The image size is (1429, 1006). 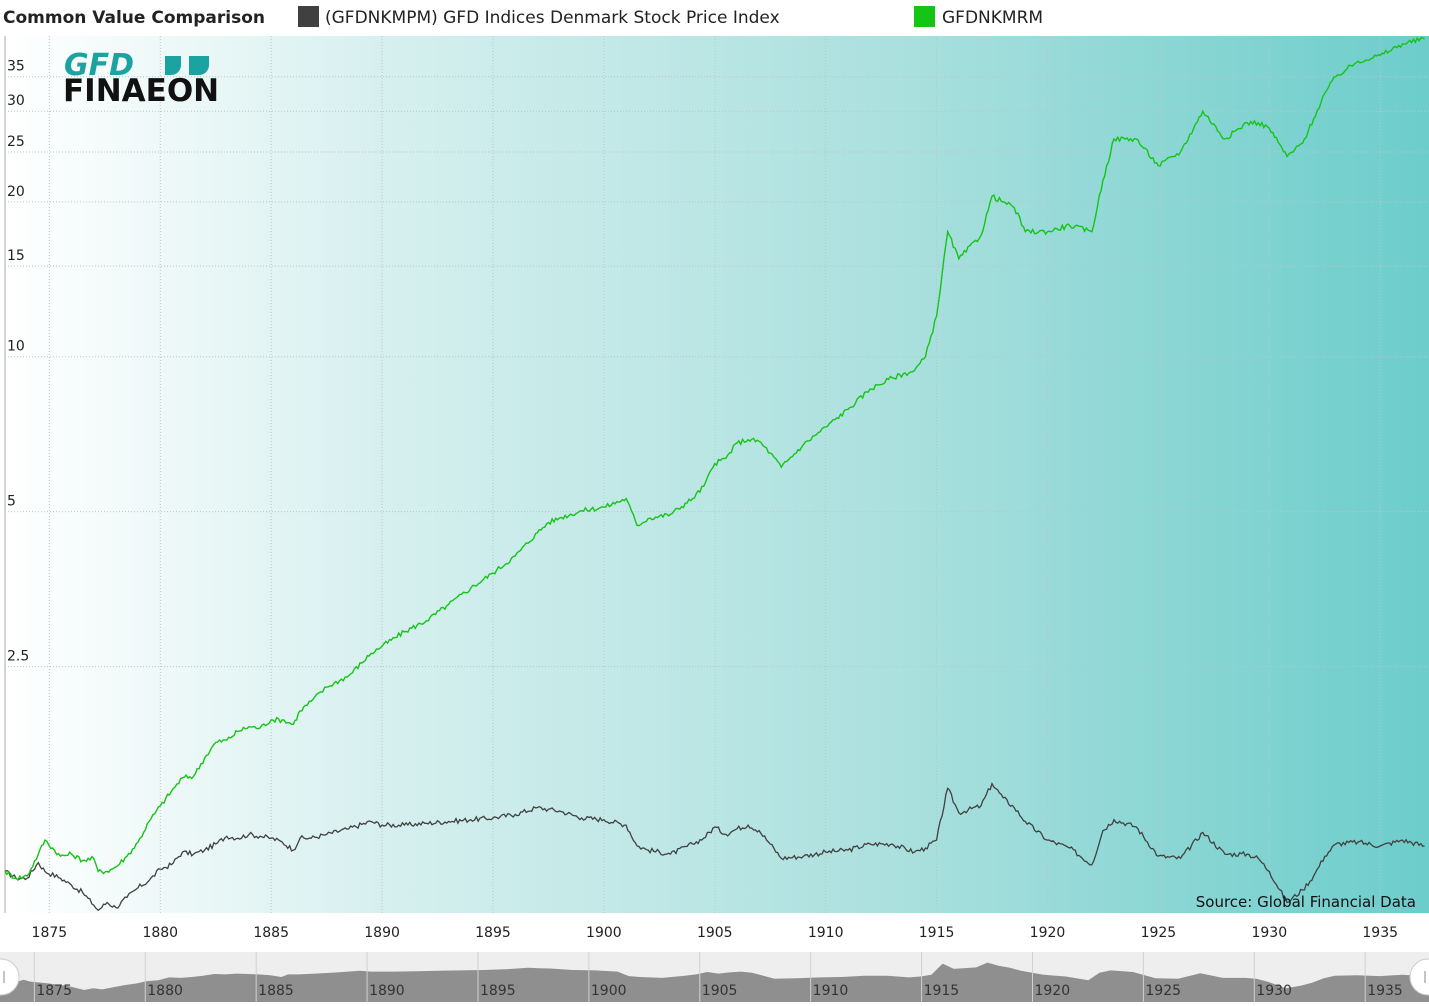 I want to click on x-axis-band, so click(x=714, y=933).